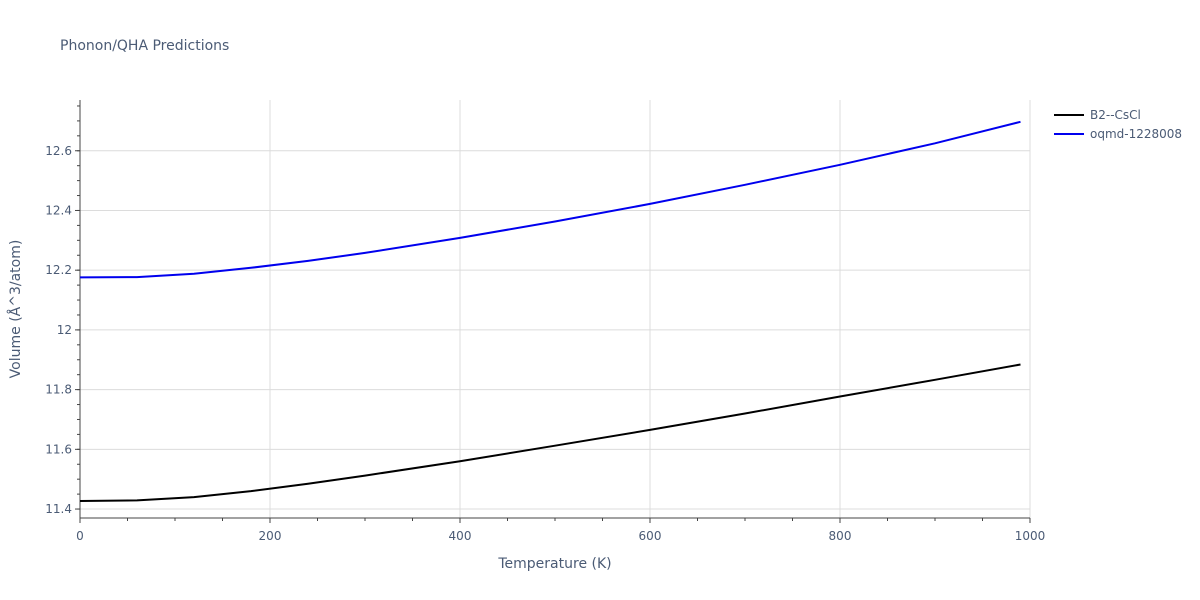 The width and height of the screenshot is (1200, 600). I want to click on y-tick-label: 11.8, so click(58, 390).